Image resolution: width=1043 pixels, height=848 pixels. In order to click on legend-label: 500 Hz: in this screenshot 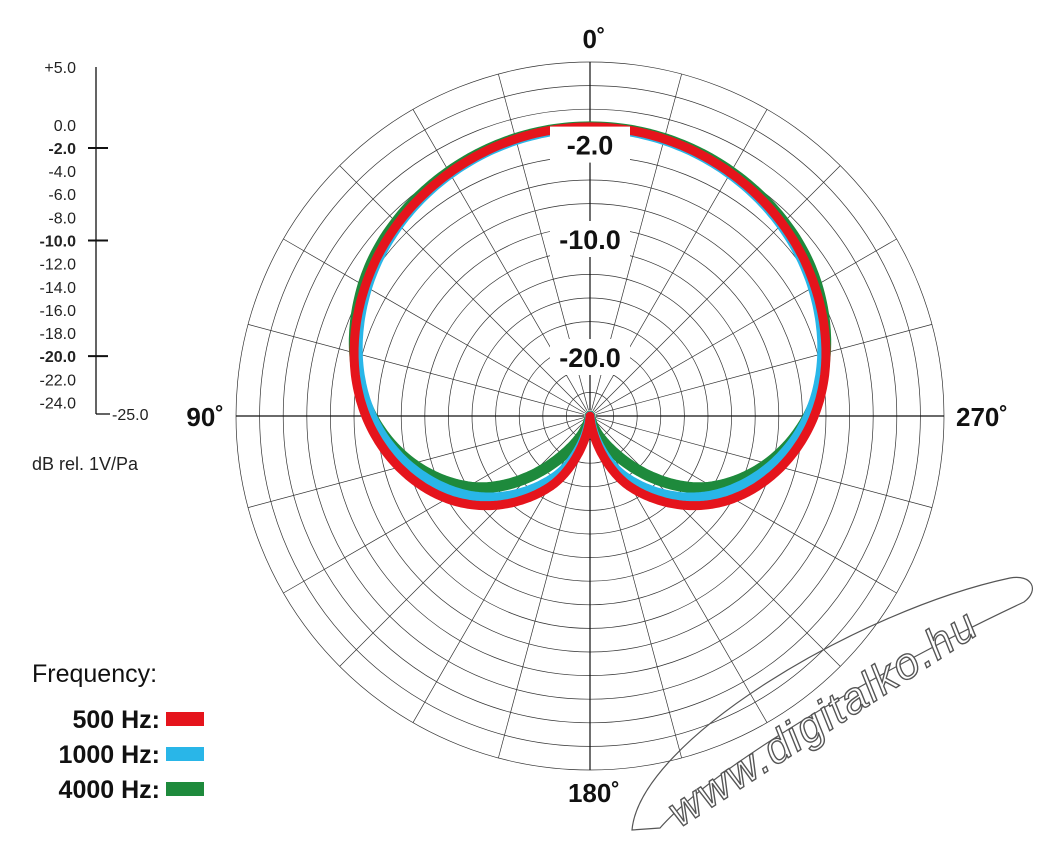, I will do `click(116, 720)`.